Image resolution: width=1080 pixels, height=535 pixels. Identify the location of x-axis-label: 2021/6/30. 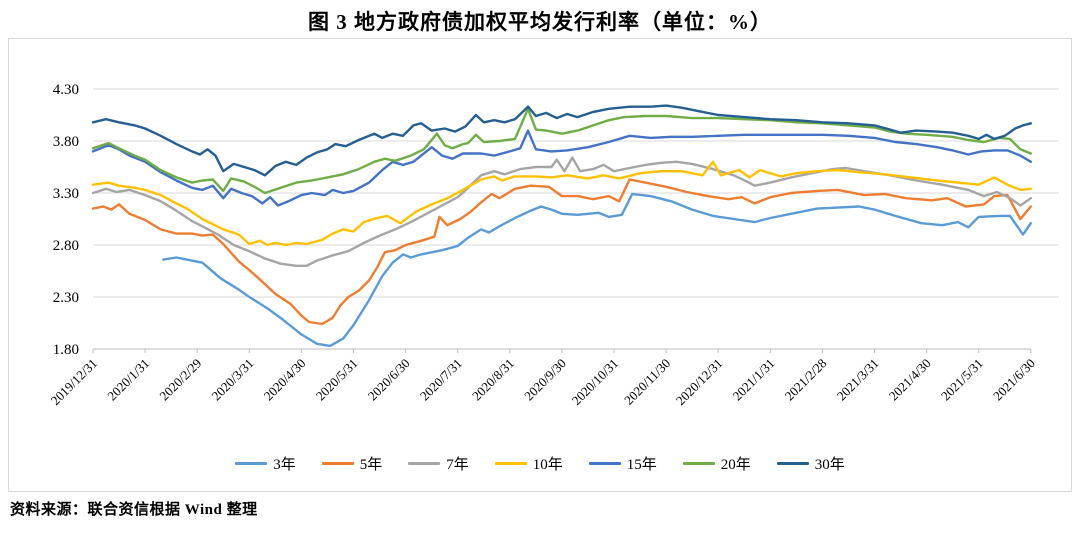
(1014, 380).